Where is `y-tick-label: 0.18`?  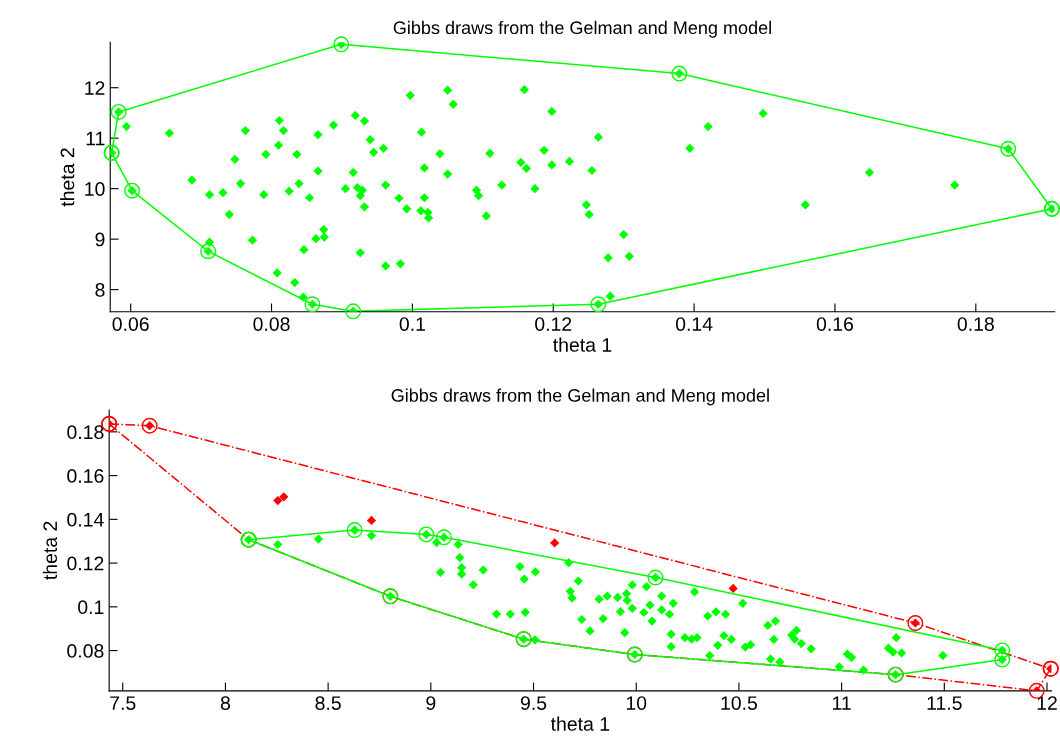
y-tick-label: 0.18 is located at coordinates (85, 432).